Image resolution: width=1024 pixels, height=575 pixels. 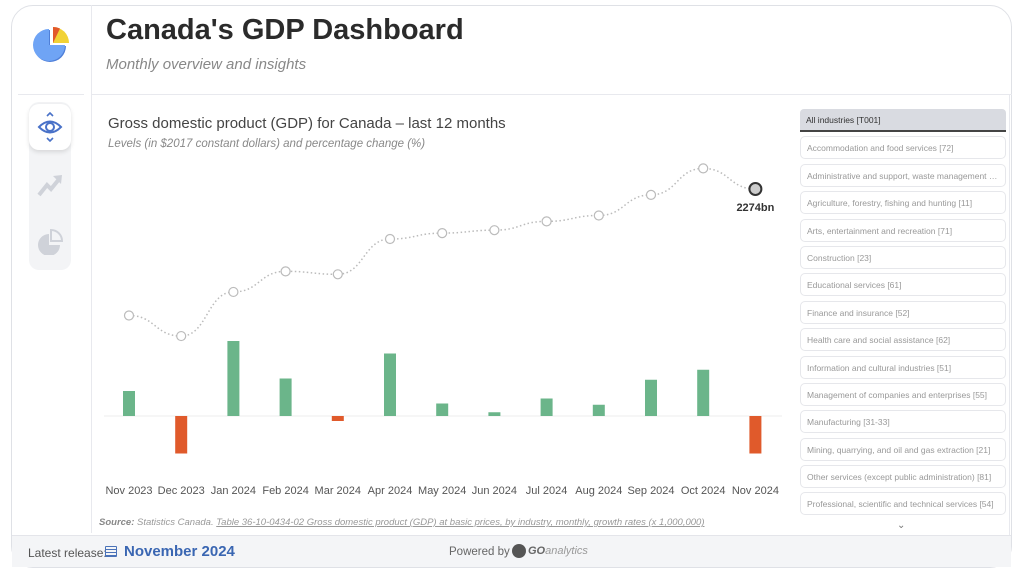 I want to click on x-tick-label: Sep 2024, so click(x=650, y=491).